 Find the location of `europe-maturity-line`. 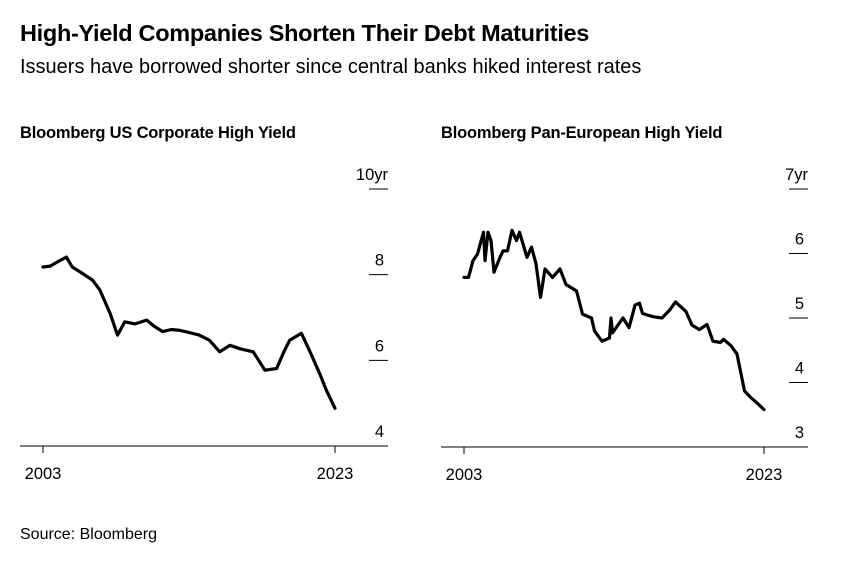

europe-maturity-line is located at coordinates (614, 320).